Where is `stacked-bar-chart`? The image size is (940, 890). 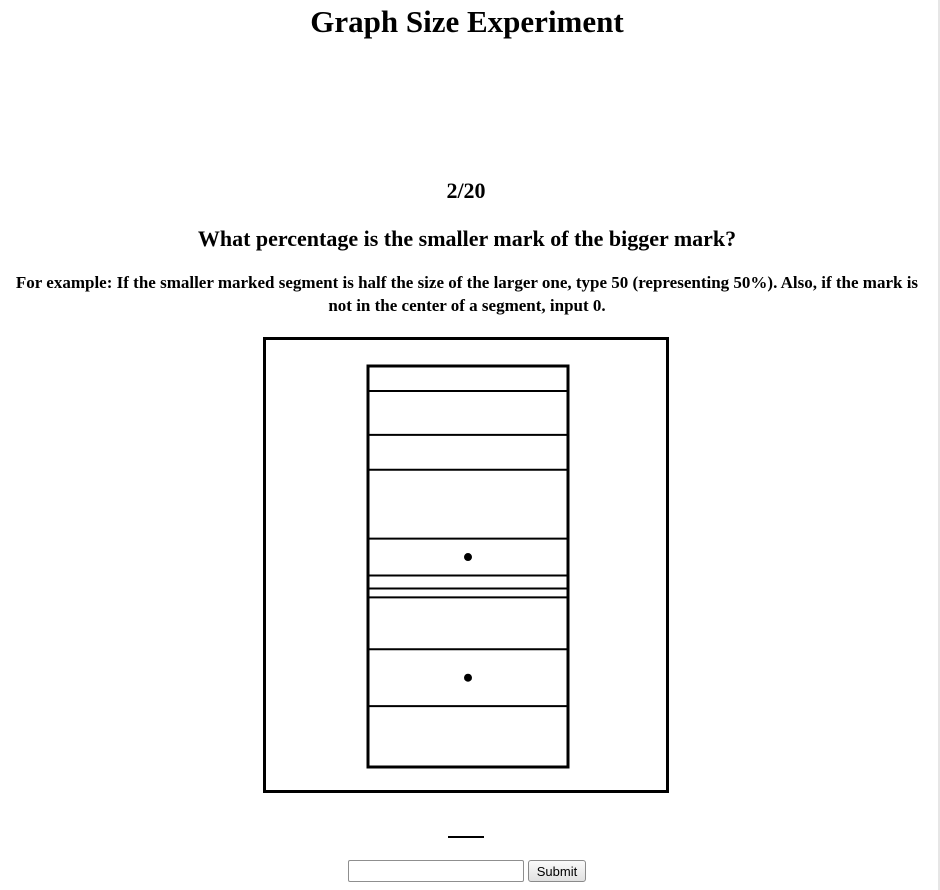
stacked-bar-chart is located at coordinates (468, 566).